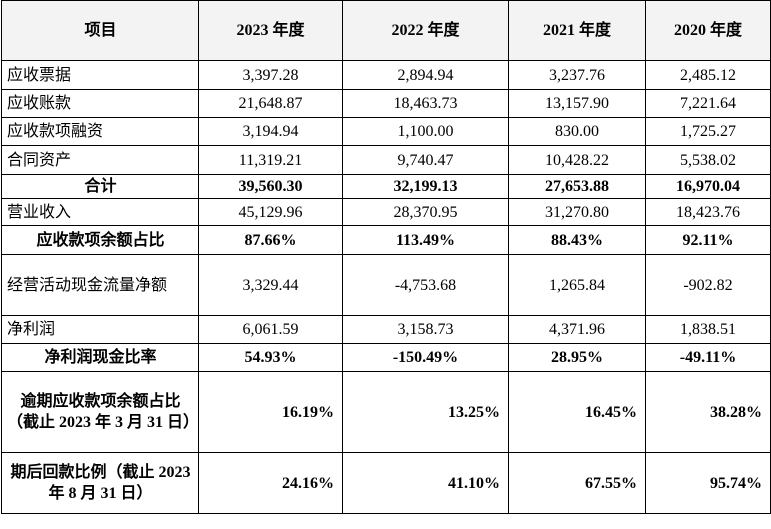 Image resolution: width=771 pixels, height=529 pixels. I want to click on cell-2022: 113.49%, so click(425, 240).